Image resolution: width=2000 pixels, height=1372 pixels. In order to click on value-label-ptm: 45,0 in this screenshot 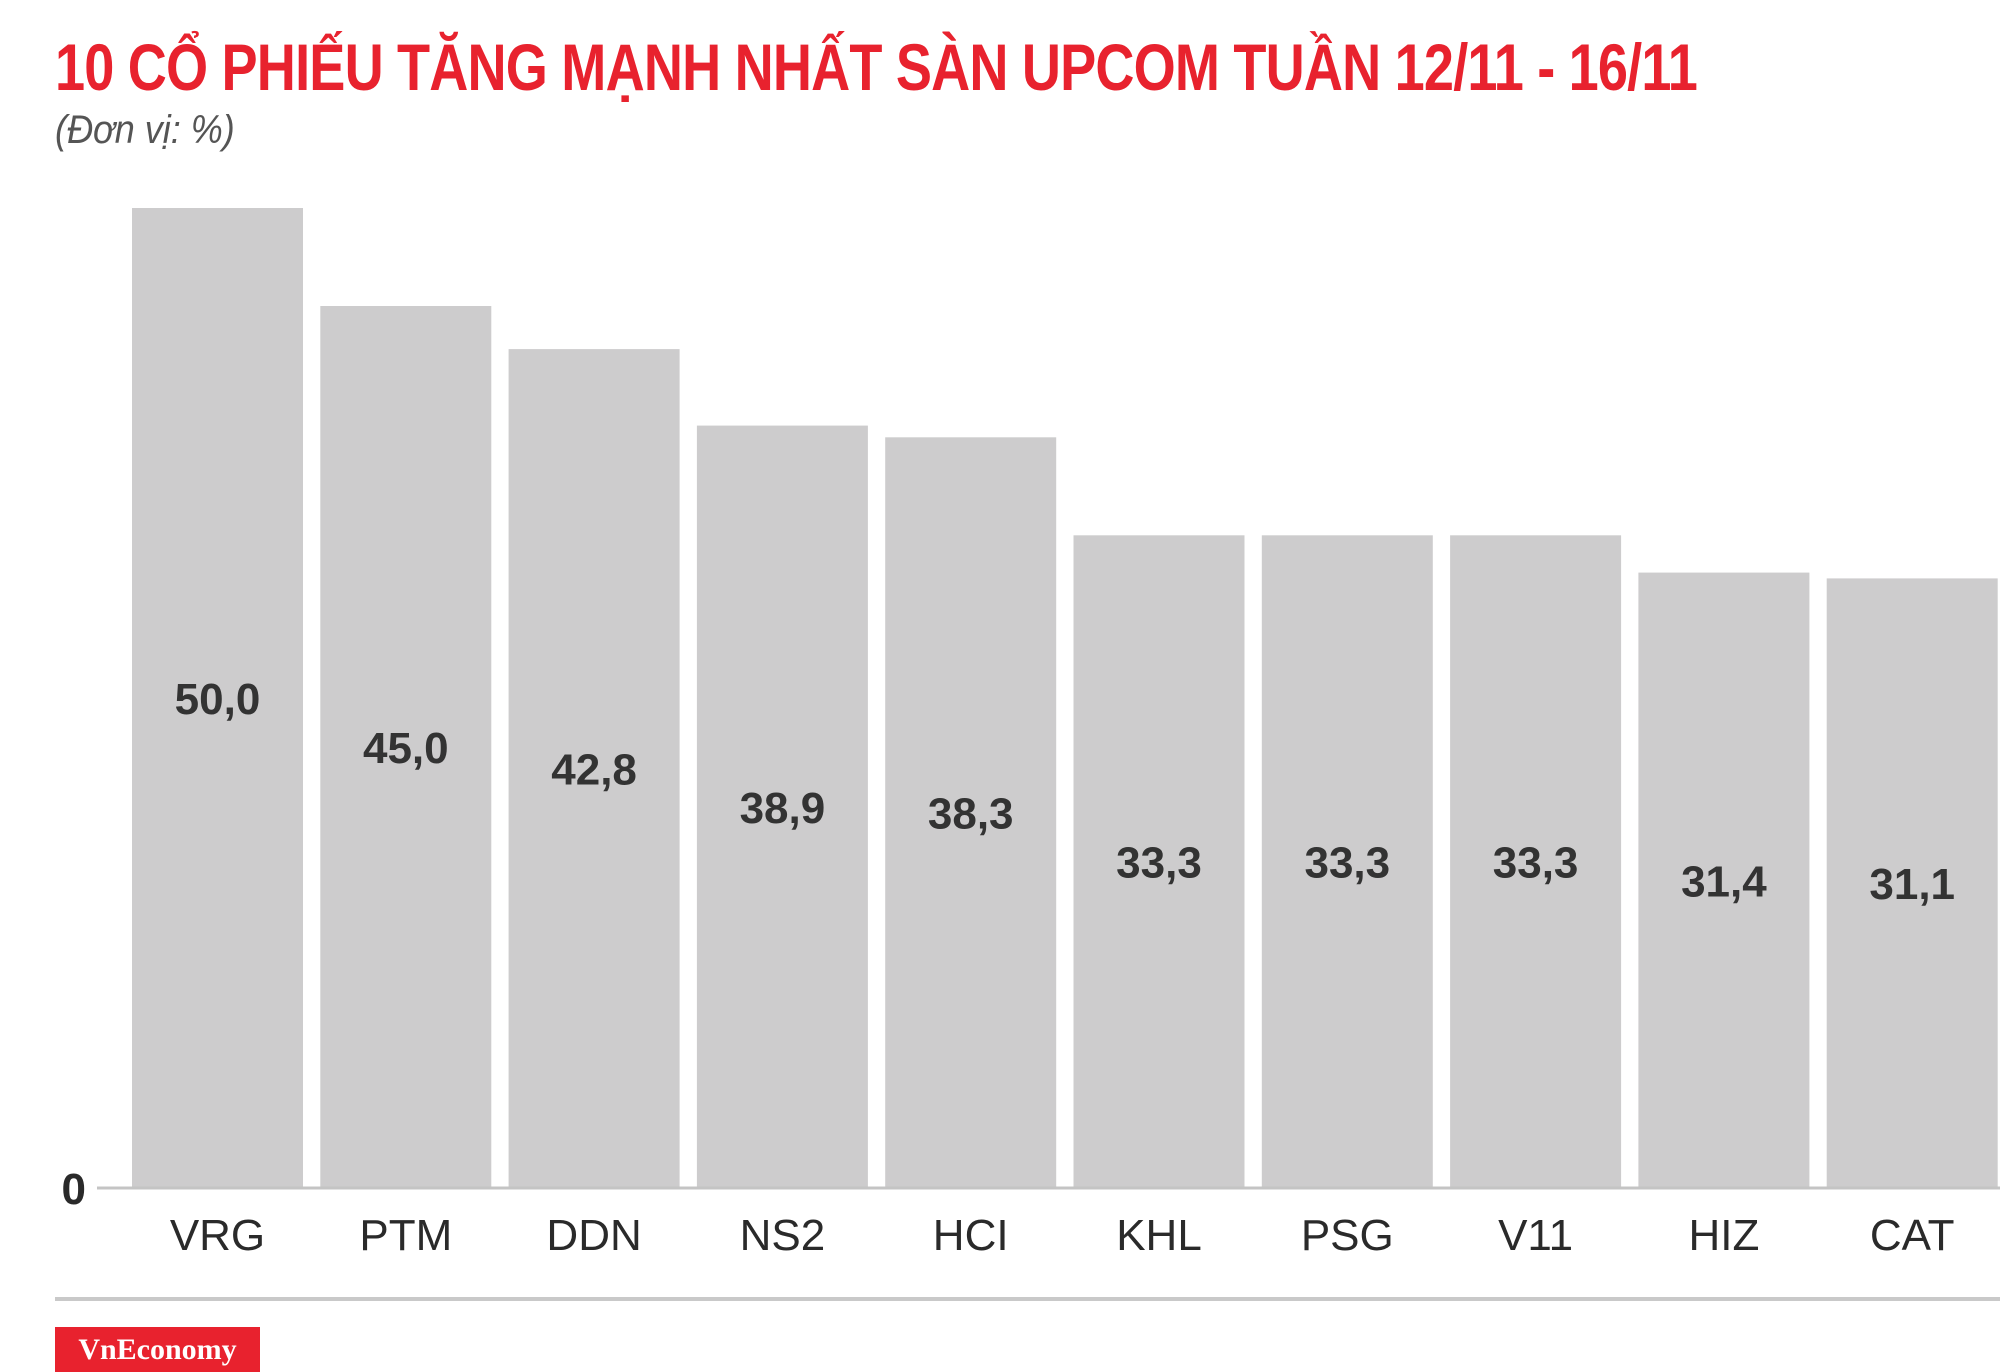, I will do `click(406, 748)`.